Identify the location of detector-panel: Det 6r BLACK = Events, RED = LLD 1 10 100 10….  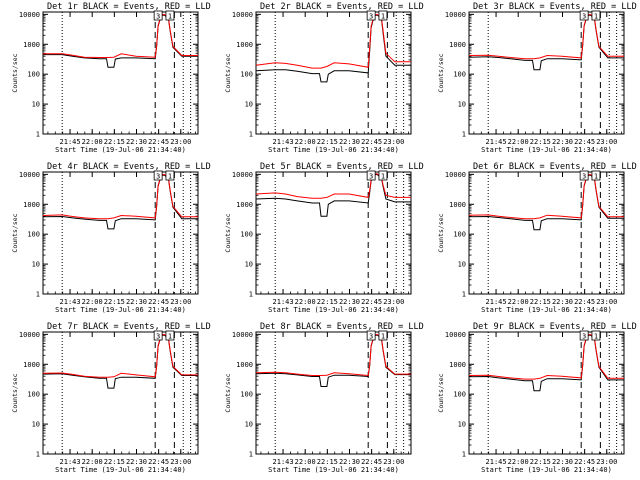
(537, 238).